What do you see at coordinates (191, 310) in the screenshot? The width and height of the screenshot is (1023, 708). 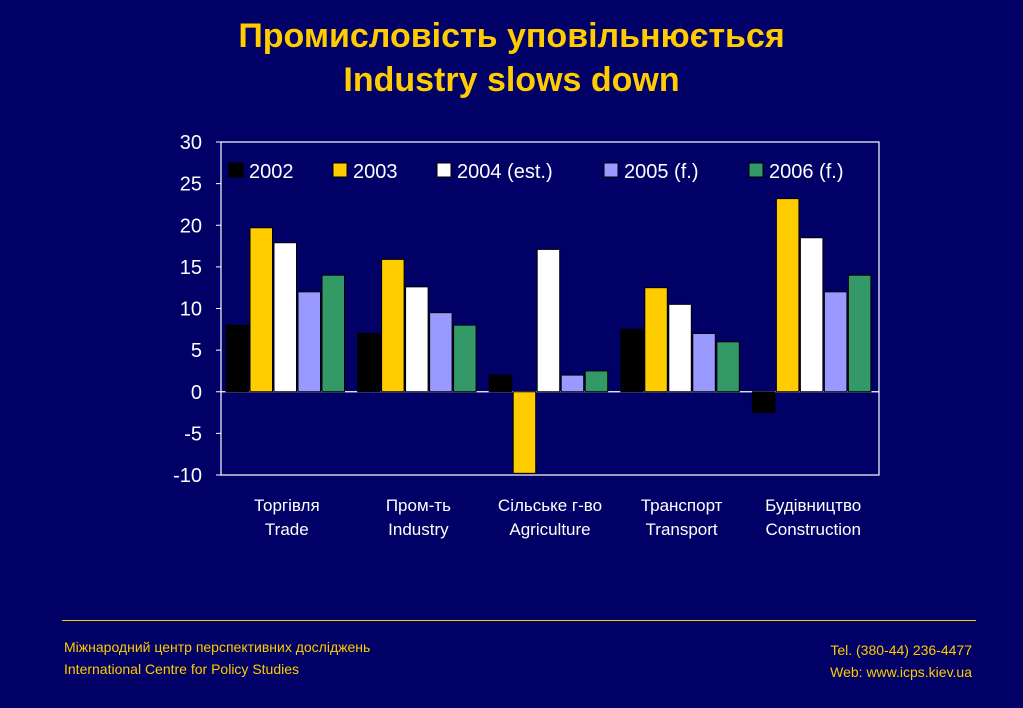 I see `y-tick-label: 10` at bounding box center [191, 310].